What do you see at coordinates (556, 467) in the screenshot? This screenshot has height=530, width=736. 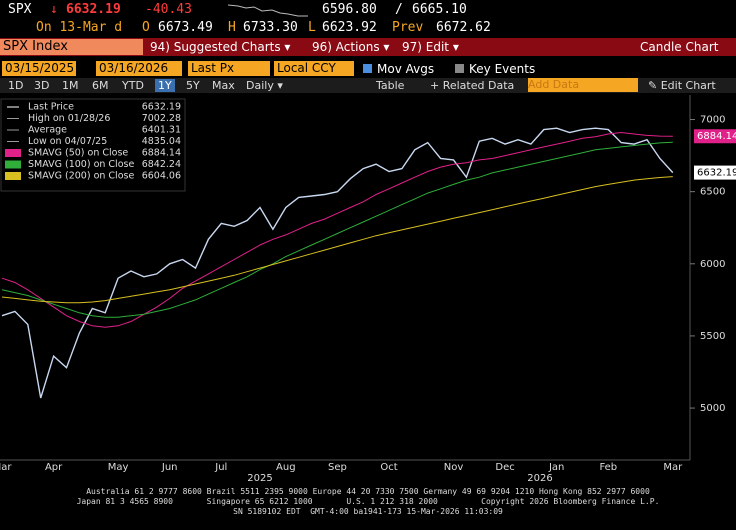 I see `x-tick-label: Jan` at bounding box center [556, 467].